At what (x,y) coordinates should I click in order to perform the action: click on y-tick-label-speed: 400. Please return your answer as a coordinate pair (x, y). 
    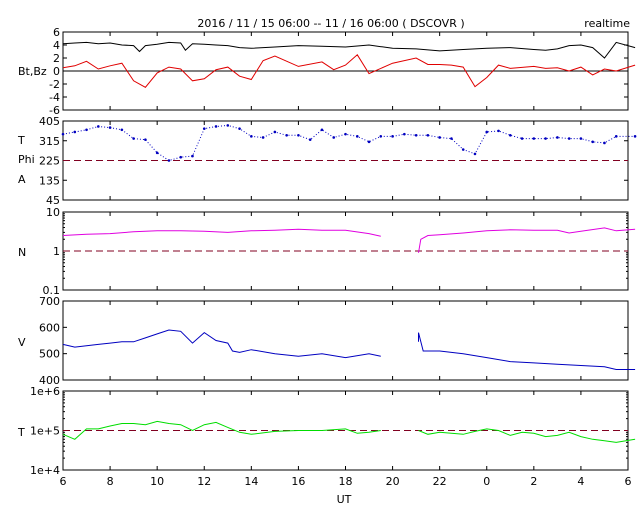
    Looking at the image, I should click on (49, 380).